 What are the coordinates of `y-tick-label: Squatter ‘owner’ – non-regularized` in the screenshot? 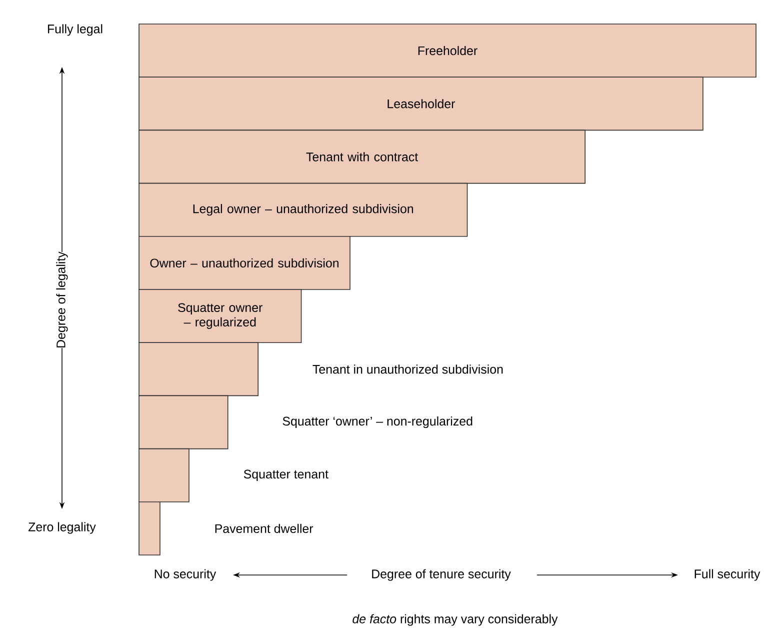 It's located at (377, 422).